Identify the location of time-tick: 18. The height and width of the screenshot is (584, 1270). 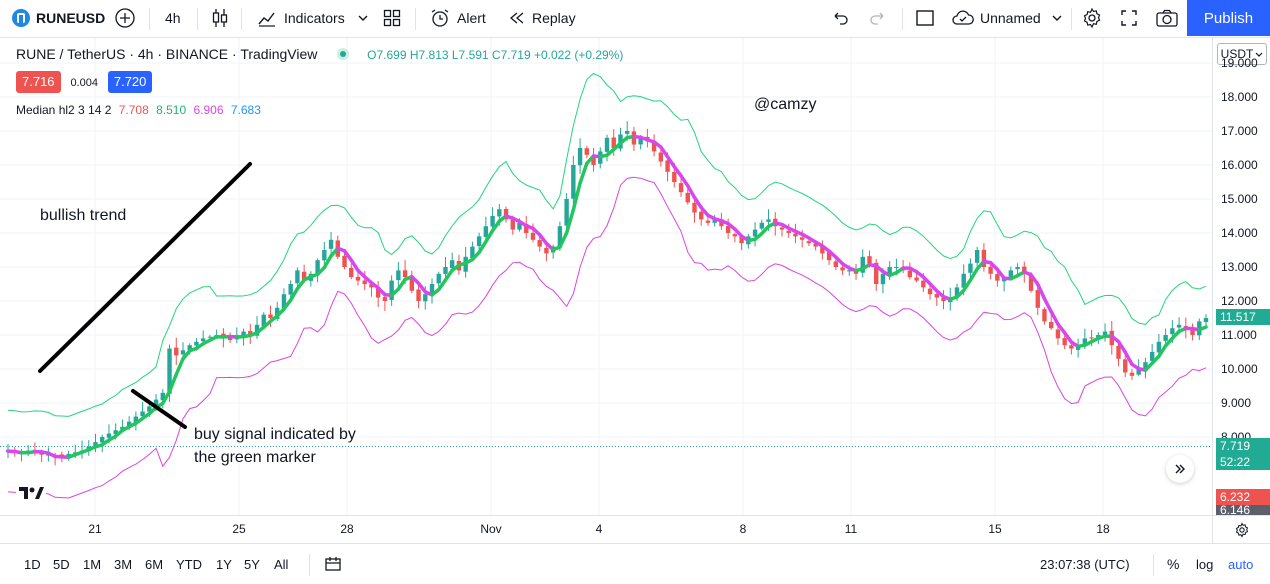
(1103, 529).